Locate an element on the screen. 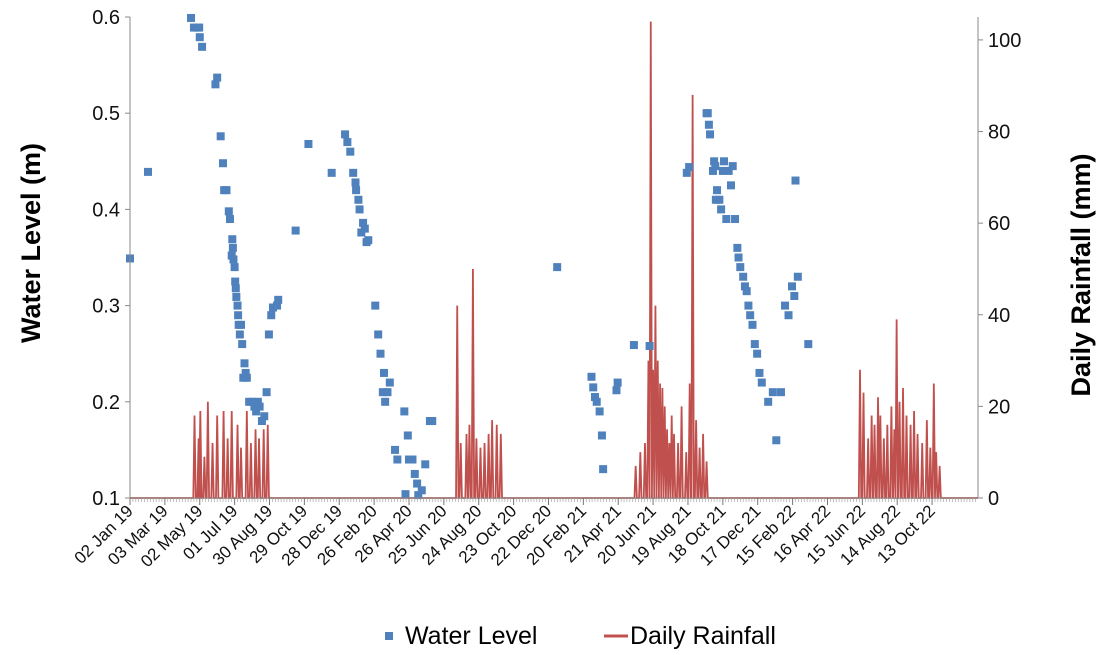  y-right-tick-label: 60 is located at coordinates (999, 224).